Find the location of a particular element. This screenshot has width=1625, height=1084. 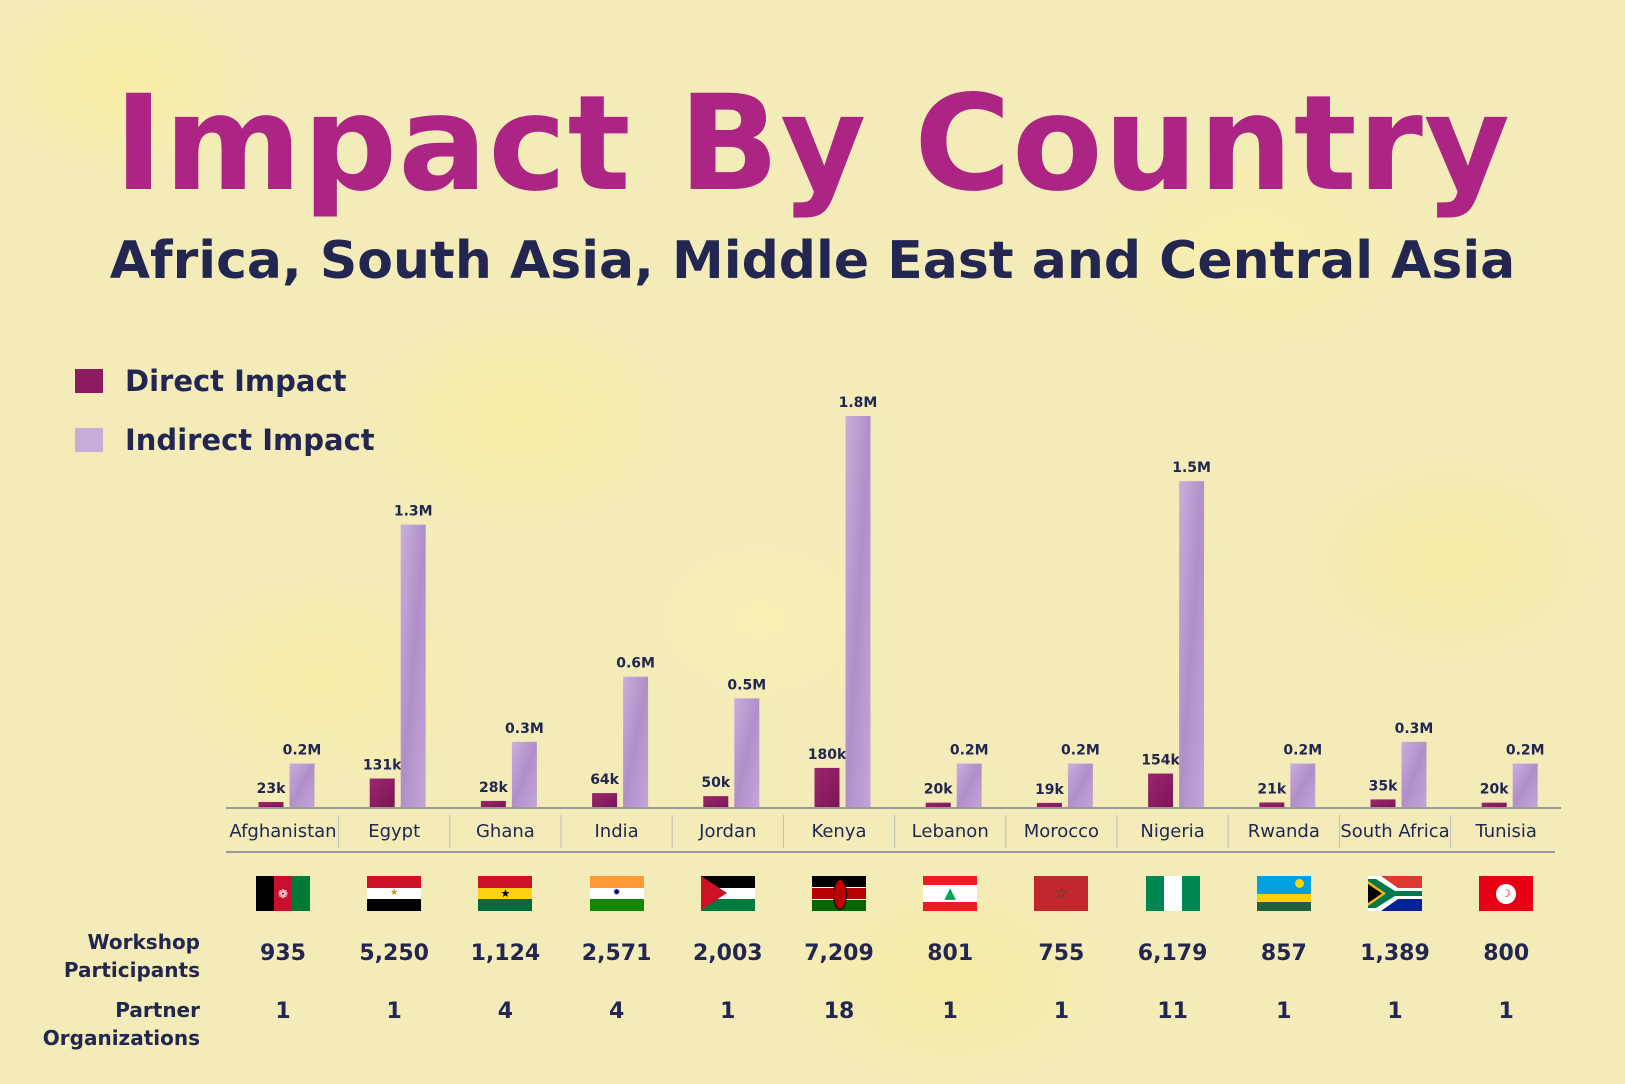

data-label-indirect-afghanistan: 0.2M is located at coordinates (302, 751).